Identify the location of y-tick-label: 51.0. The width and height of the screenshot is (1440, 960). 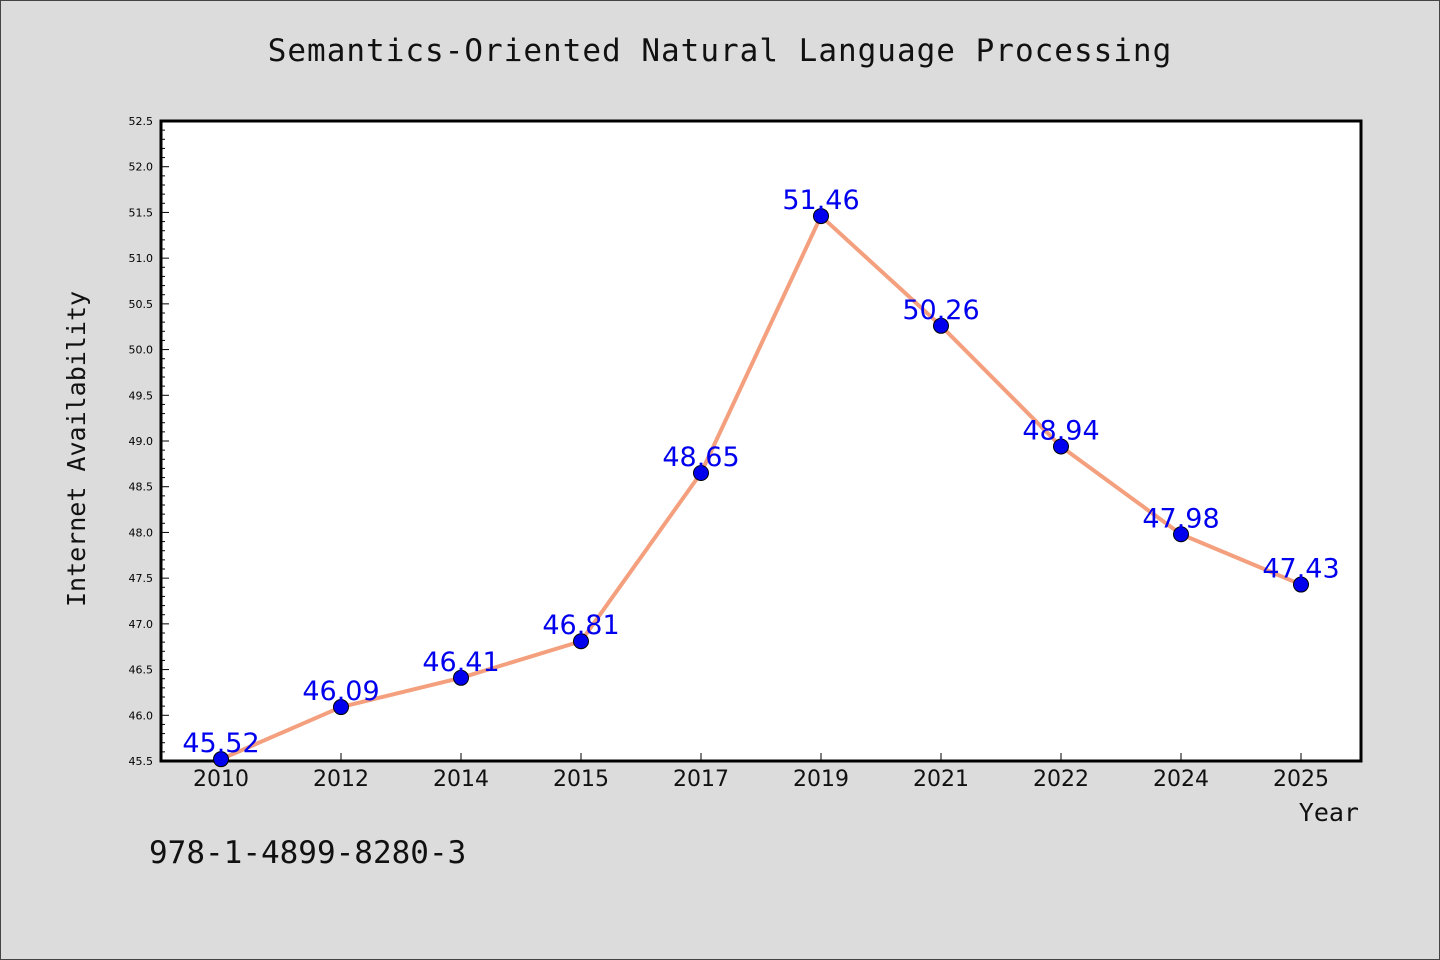
(141, 258).